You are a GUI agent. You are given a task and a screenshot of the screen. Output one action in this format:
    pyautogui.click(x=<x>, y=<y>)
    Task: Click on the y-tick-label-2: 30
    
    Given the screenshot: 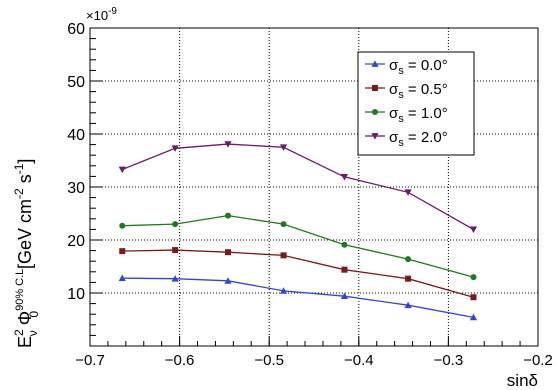 What is the action you would take?
    pyautogui.click(x=76, y=188)
    